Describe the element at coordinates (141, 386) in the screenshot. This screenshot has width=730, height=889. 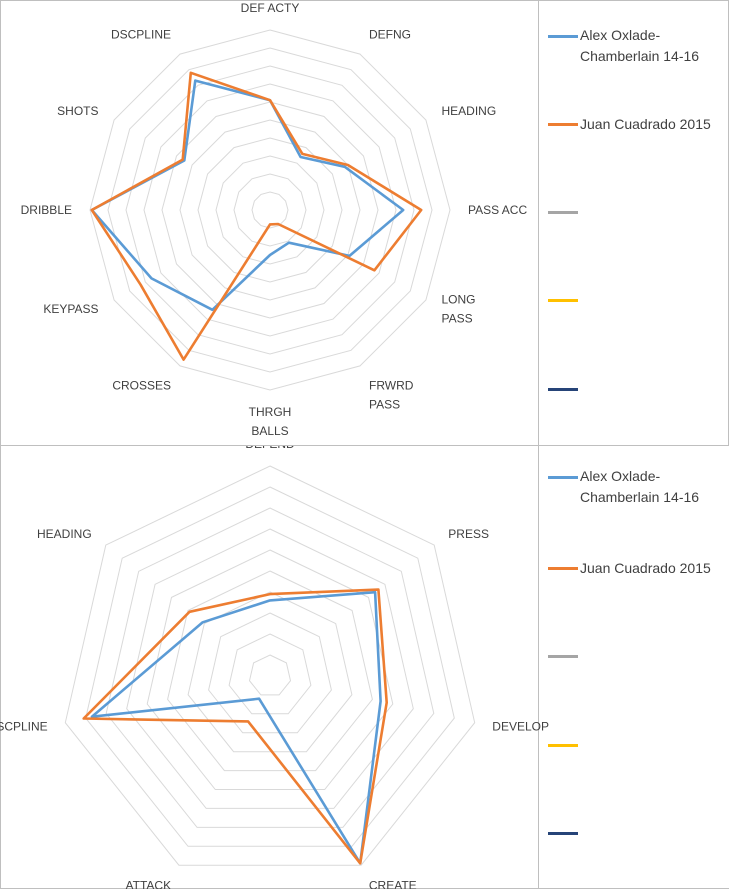
I see `axis-label-crosses: CROSSES` at that location.